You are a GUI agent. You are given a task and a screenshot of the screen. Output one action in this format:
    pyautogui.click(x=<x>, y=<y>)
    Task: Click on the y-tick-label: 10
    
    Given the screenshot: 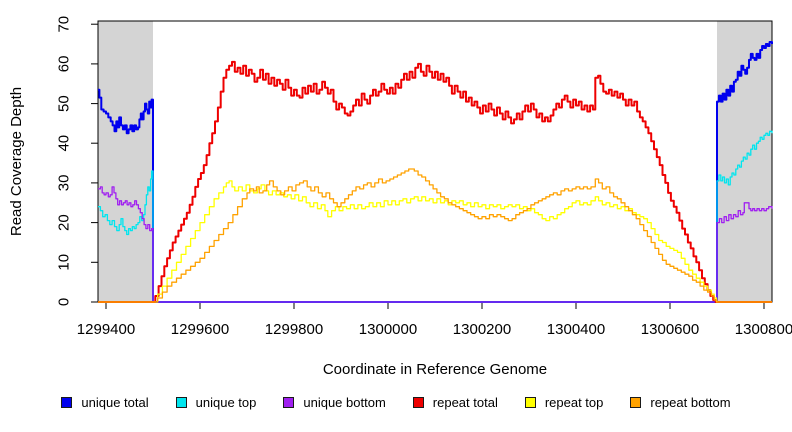 What is the action you would take?
    pyautogui.click(x=64, y=262)
    